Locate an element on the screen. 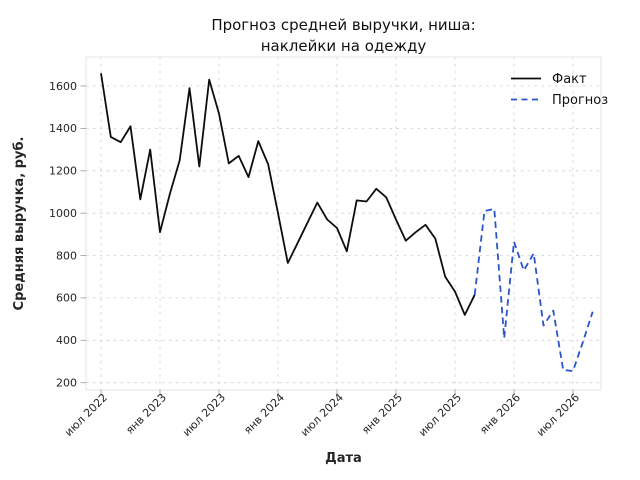 This screenshot has height=480, width=640. y-tick-label: 400 is located at coordinates (66, 340).